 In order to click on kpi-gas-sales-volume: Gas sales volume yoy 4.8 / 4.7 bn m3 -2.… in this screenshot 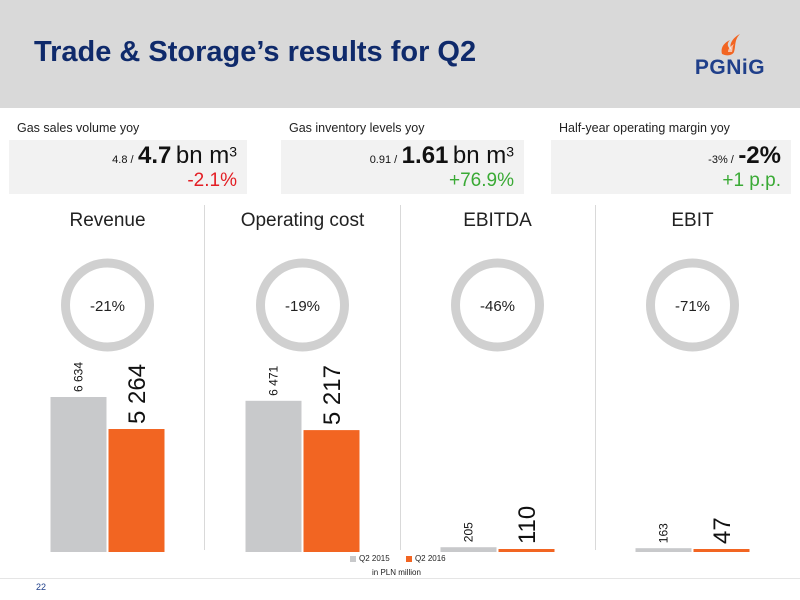, I will do `click(128, 156)`.